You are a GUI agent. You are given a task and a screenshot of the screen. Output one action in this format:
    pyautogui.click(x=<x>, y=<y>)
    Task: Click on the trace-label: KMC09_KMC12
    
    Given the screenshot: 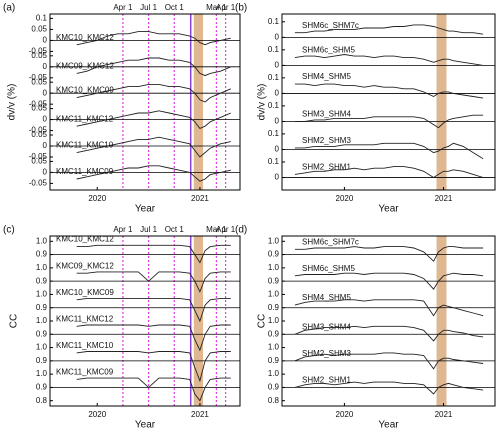 What is the action you would take?
    pyautogui.click(x=85, y=66)
    